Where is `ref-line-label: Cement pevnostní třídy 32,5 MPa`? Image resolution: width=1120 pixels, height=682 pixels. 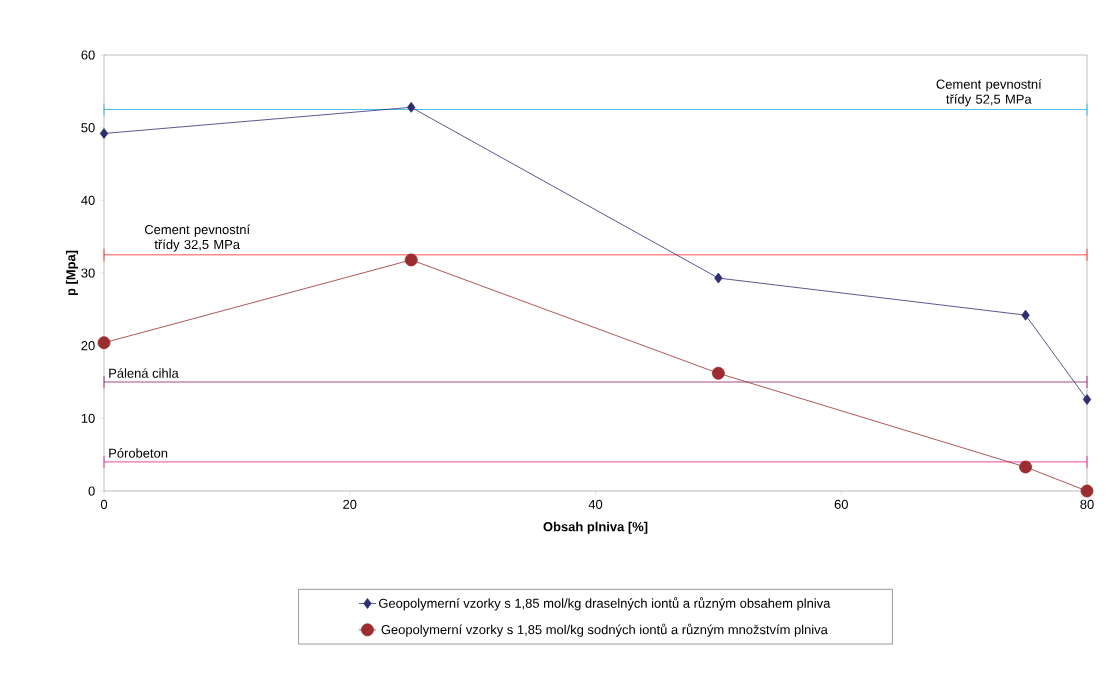 ref-line-label: Cement pevnostní třídy 32,5 MPa is located at coordinates (197, 238).